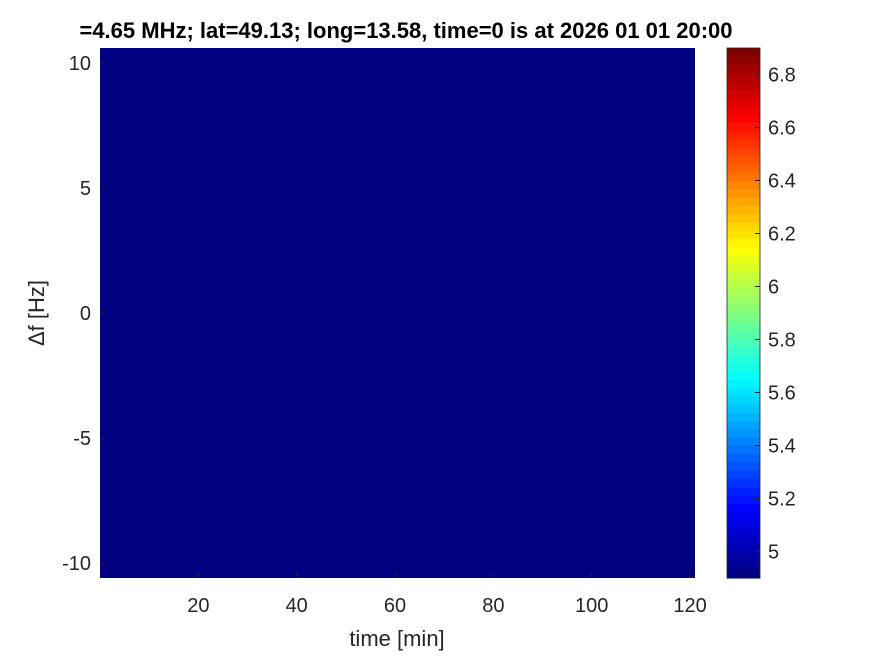 The height and width of the screenshot is (656, 875). I want to click on colorbar: 6.8 6.6 6.4 6.2 6 5.8 5.6 5.4 5.2 5, so click(761, 313).